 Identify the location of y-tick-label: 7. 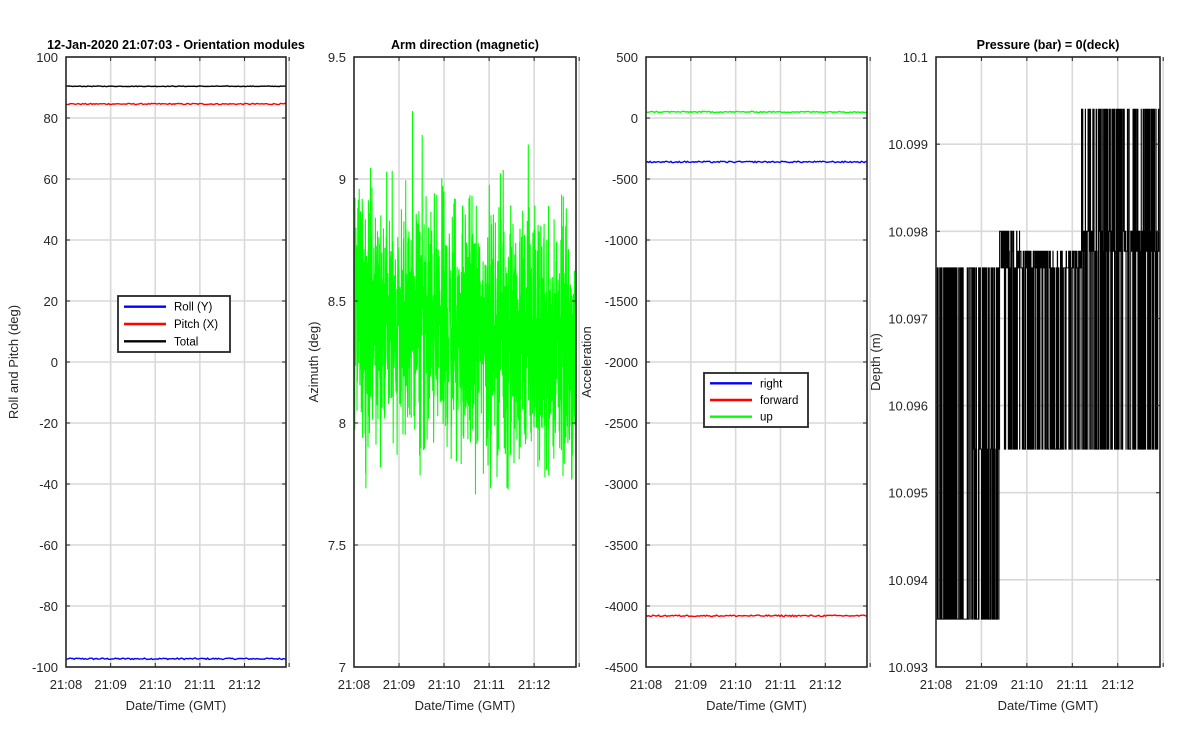
(342, 667).